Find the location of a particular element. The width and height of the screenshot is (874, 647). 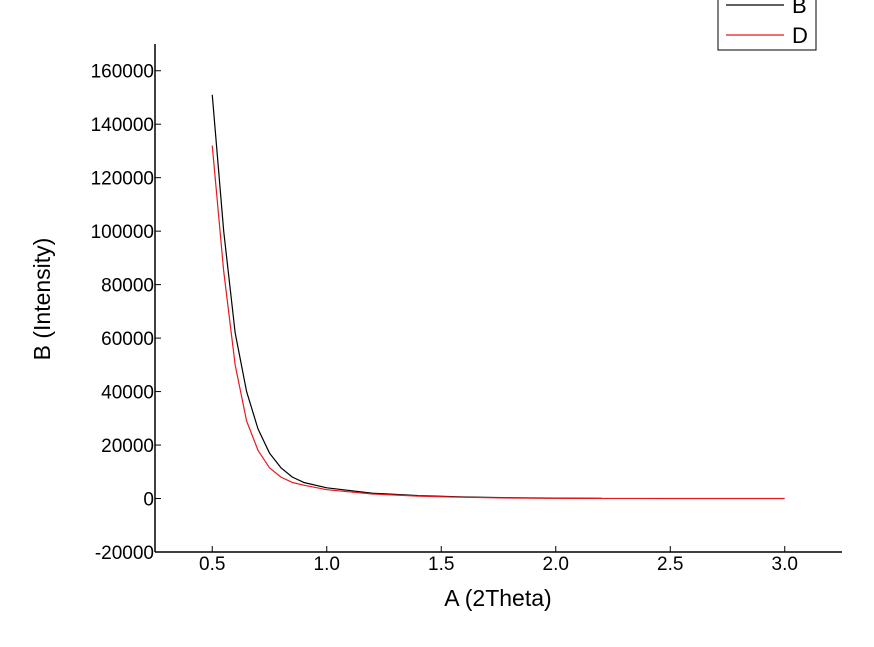

x-tick-label: 2.5 is located at coordinates (670, 564).